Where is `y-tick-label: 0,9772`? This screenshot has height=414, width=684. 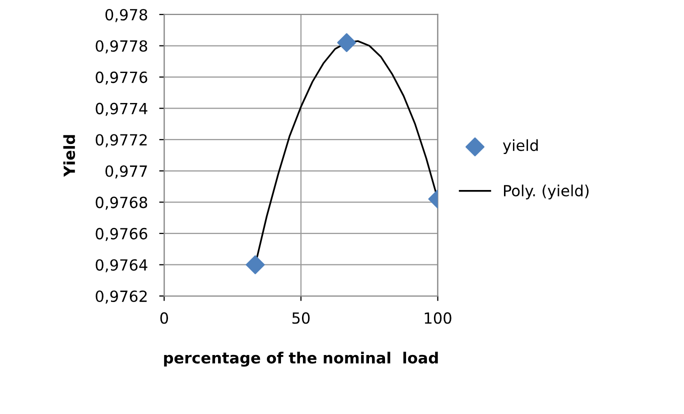
y-tick-label: 0,9772 is located at coordinates (121, 141).